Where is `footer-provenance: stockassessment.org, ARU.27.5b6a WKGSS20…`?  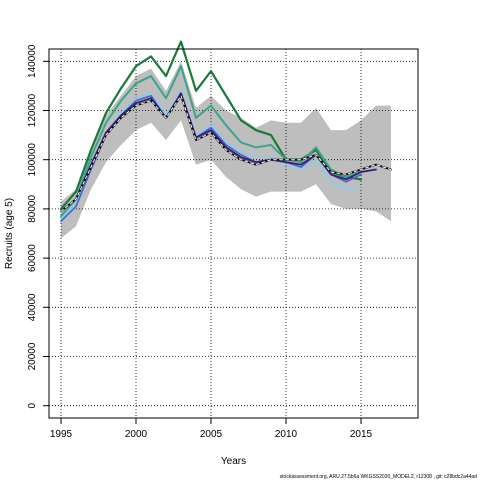 footer-provenance: stockassessment.org, ARU.27.5b6a WKGSS20… is located at coordinates (379, 477).